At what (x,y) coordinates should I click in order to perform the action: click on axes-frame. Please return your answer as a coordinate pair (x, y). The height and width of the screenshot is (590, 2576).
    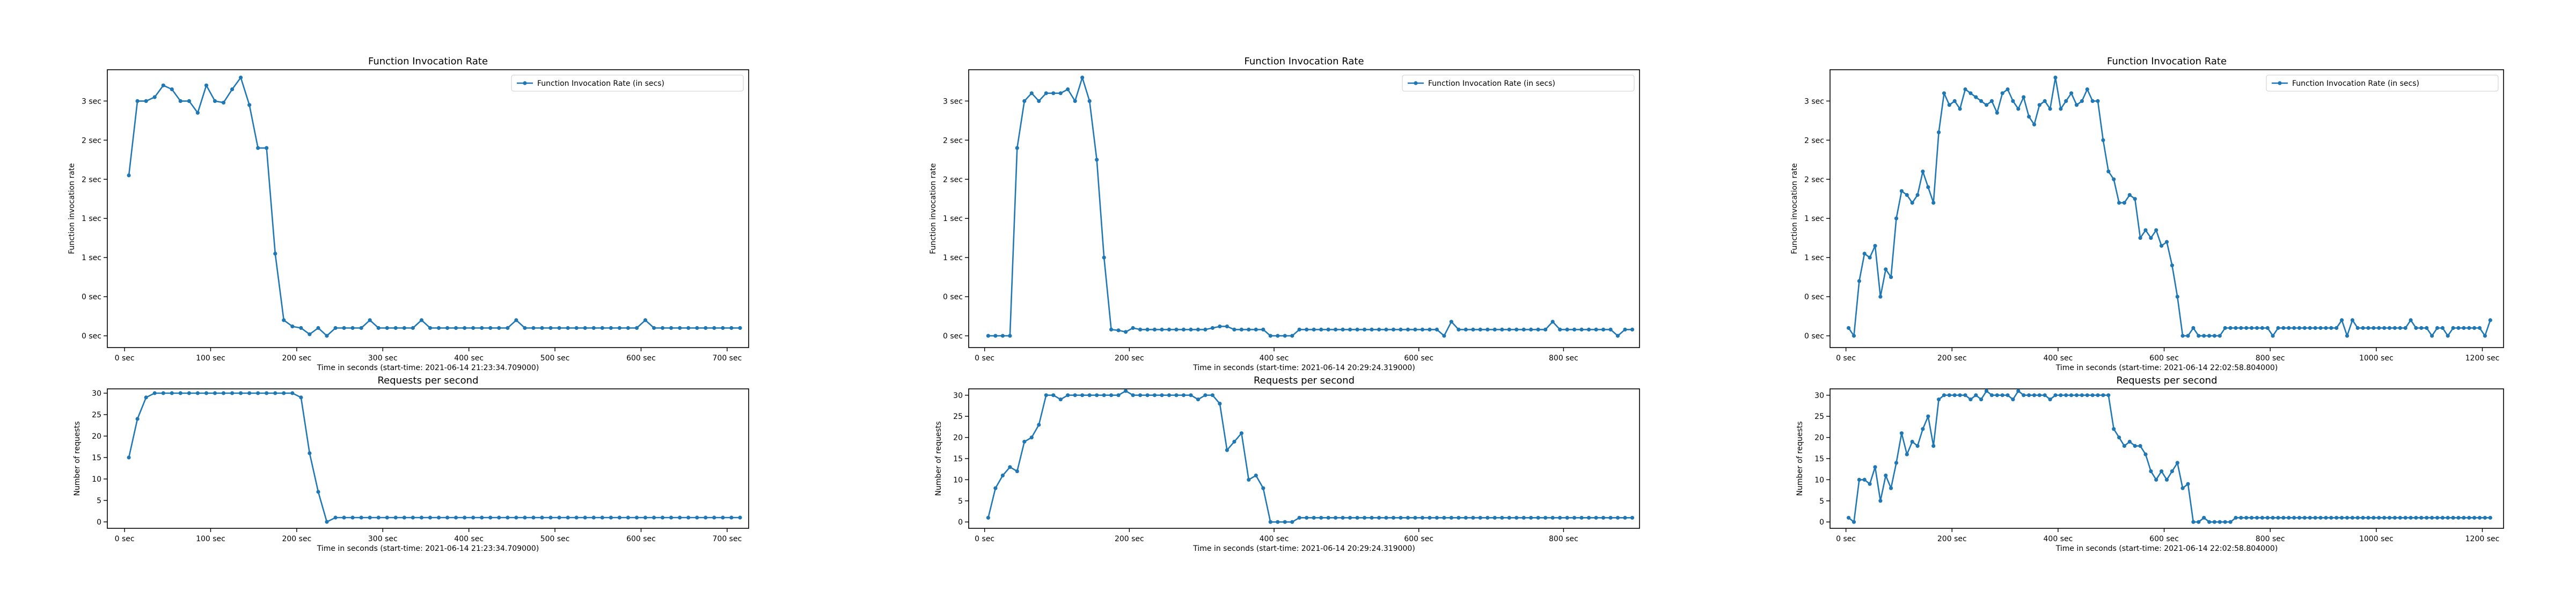
    Looking at the image, I should click on (2166, 208).